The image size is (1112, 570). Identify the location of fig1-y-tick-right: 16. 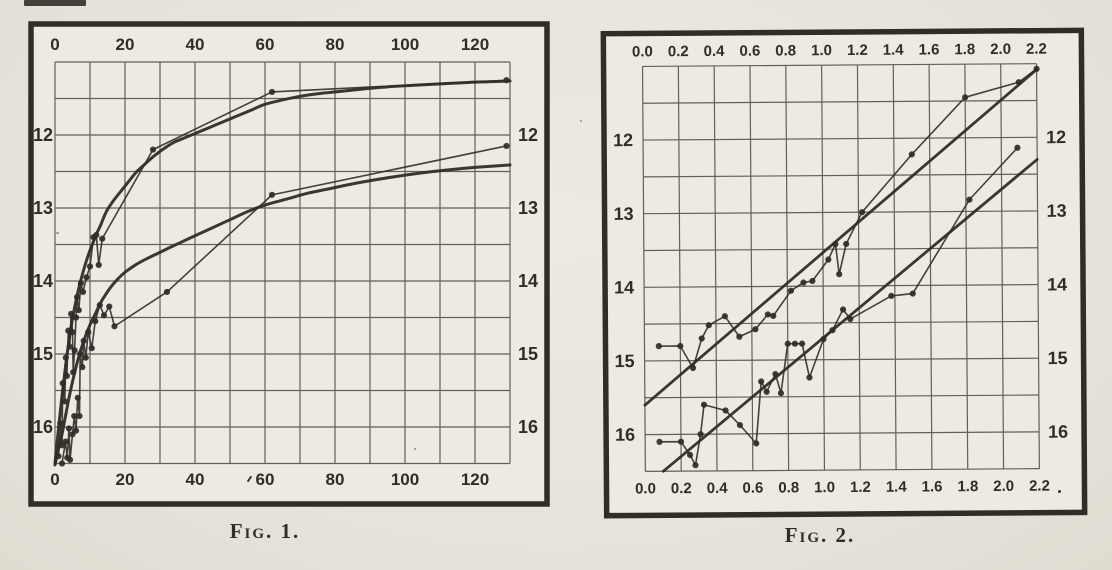
(528, 427).